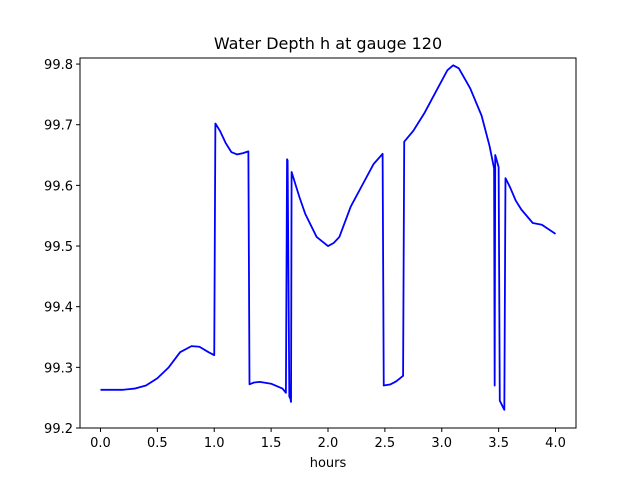 This screenshot has width=640, height=480. I want to click on chart-title: Water Depth h at gauge 120, so click(328, 43).